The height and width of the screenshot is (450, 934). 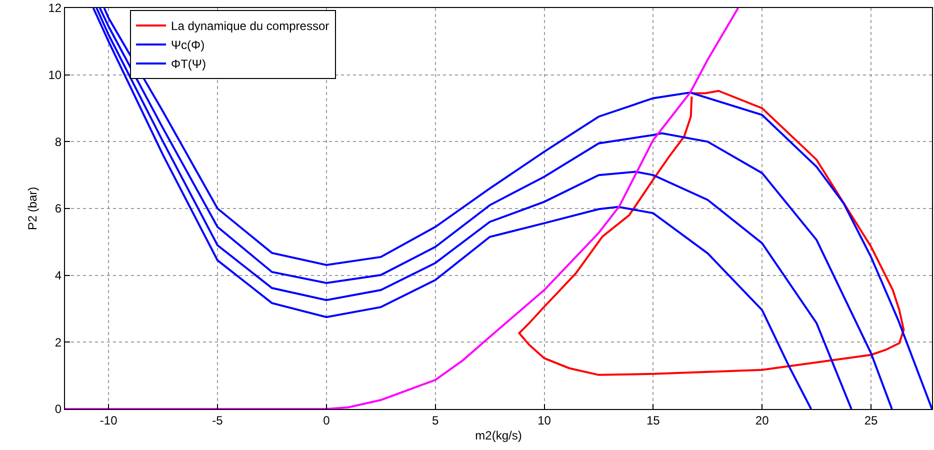 I want to click on y-tick-label: 2, so click(x=58, y=342).